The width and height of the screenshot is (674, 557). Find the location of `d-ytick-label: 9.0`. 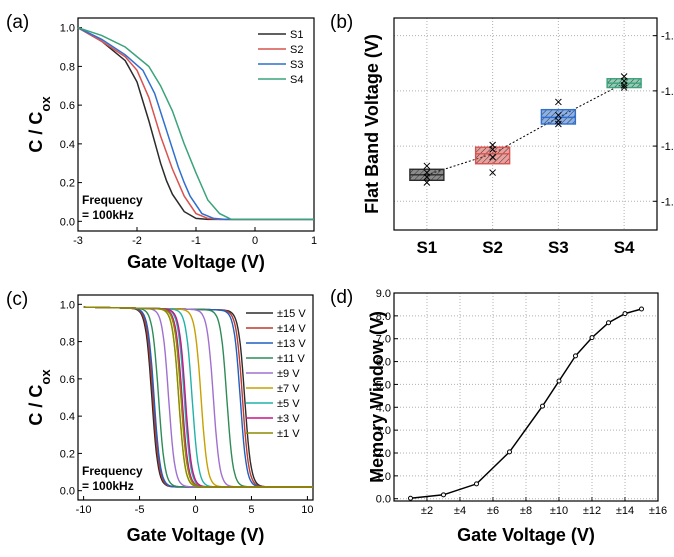

d-ytick-label: 9.0 is located at coordinates (383, 294).